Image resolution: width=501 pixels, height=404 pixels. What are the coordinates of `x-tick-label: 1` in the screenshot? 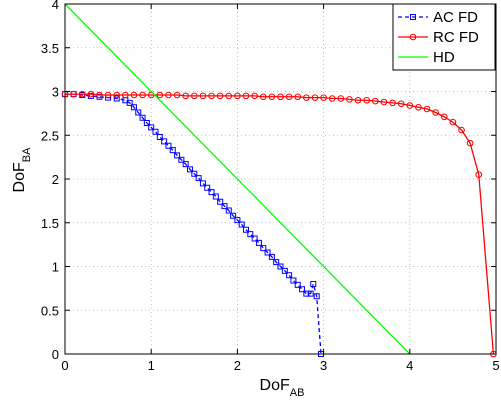 It's located at (151, 365).